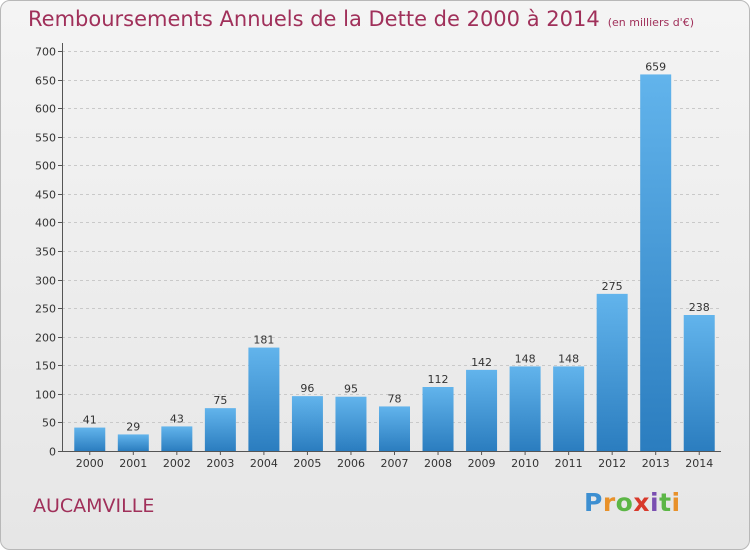  Describe the element at coordinates (177, 418) in the screenshot. I see `value-label: 43` at that location.